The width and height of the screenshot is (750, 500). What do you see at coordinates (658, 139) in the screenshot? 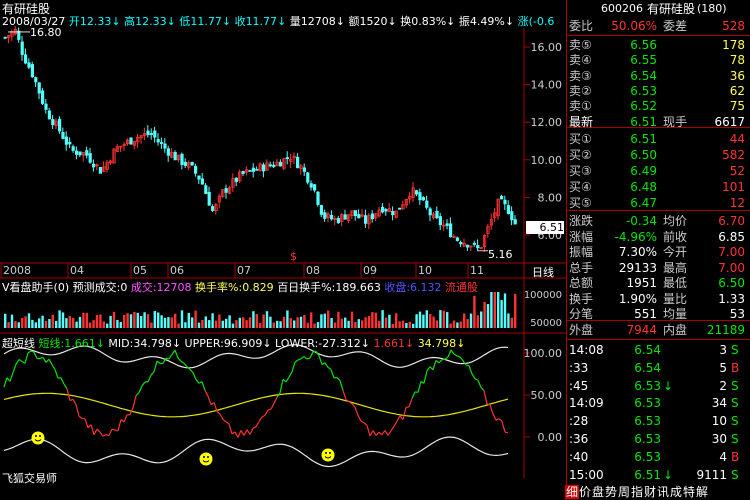
I see `buy-row: 买① 6.51 44` at bounding box center [658, 139].